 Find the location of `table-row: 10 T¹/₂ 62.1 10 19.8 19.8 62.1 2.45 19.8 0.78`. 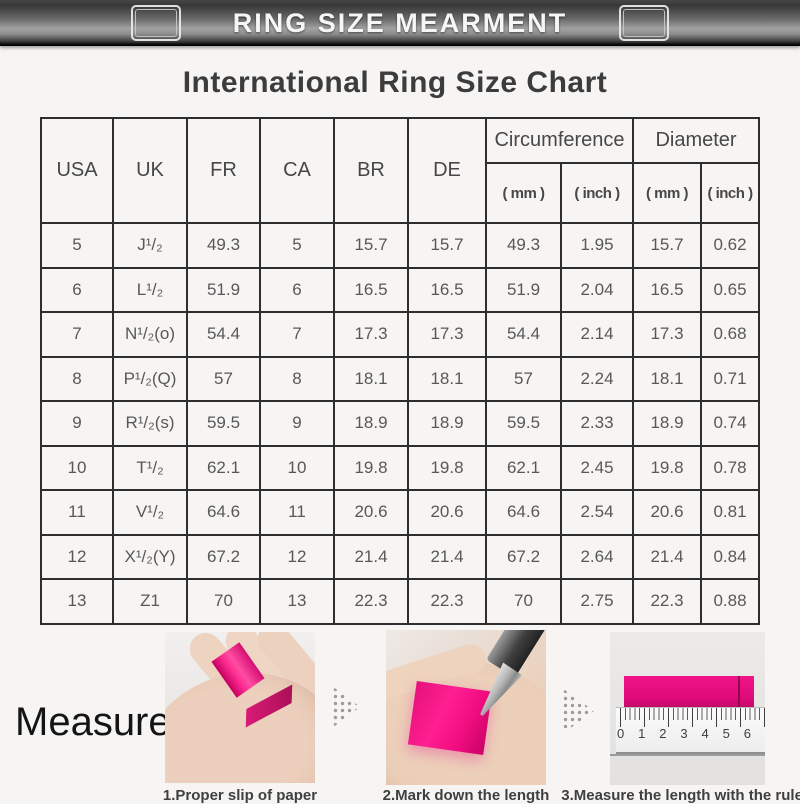

table-row: 10 T¹/₂ 62.1 10 19.8 19.8 62.1 2.45 19.8 0.78 is located at coordinates (400, 467).